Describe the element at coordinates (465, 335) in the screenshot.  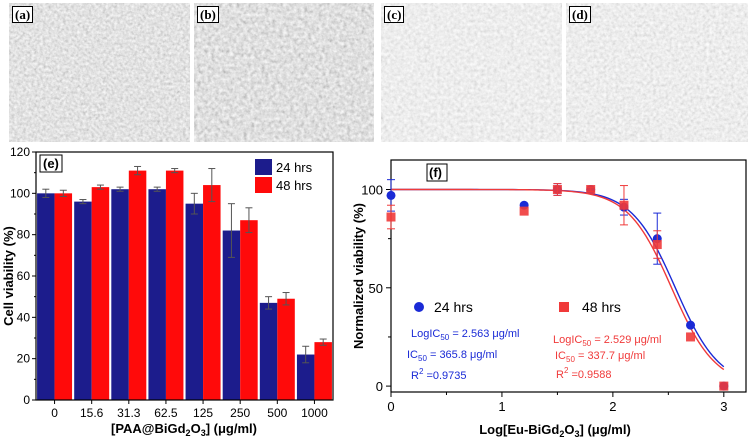
I see `svg-text: LogIC50 = 2.563 μg/ml` at that location.